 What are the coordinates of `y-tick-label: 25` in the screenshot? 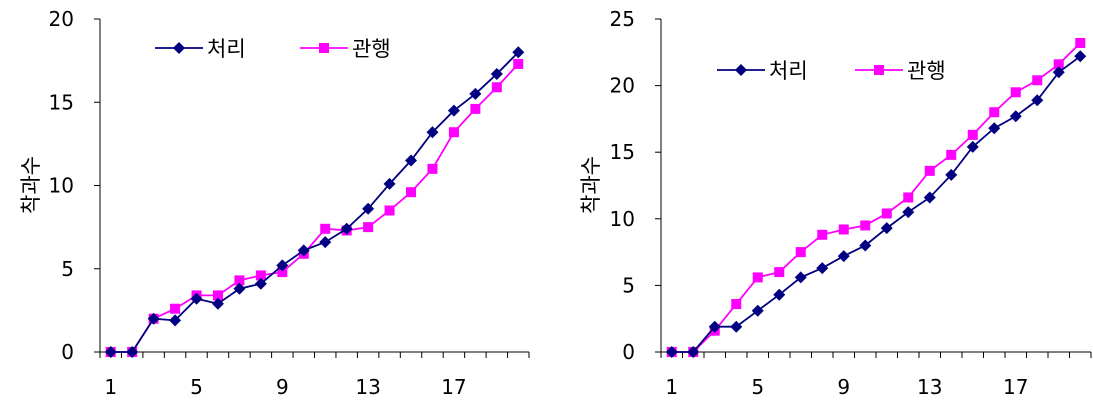 It's located at (622, 19).